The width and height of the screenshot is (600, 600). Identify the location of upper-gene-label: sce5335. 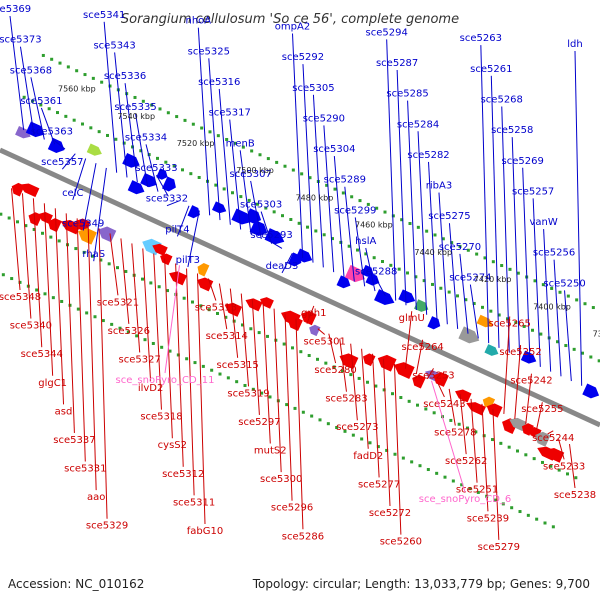
(135, 107).